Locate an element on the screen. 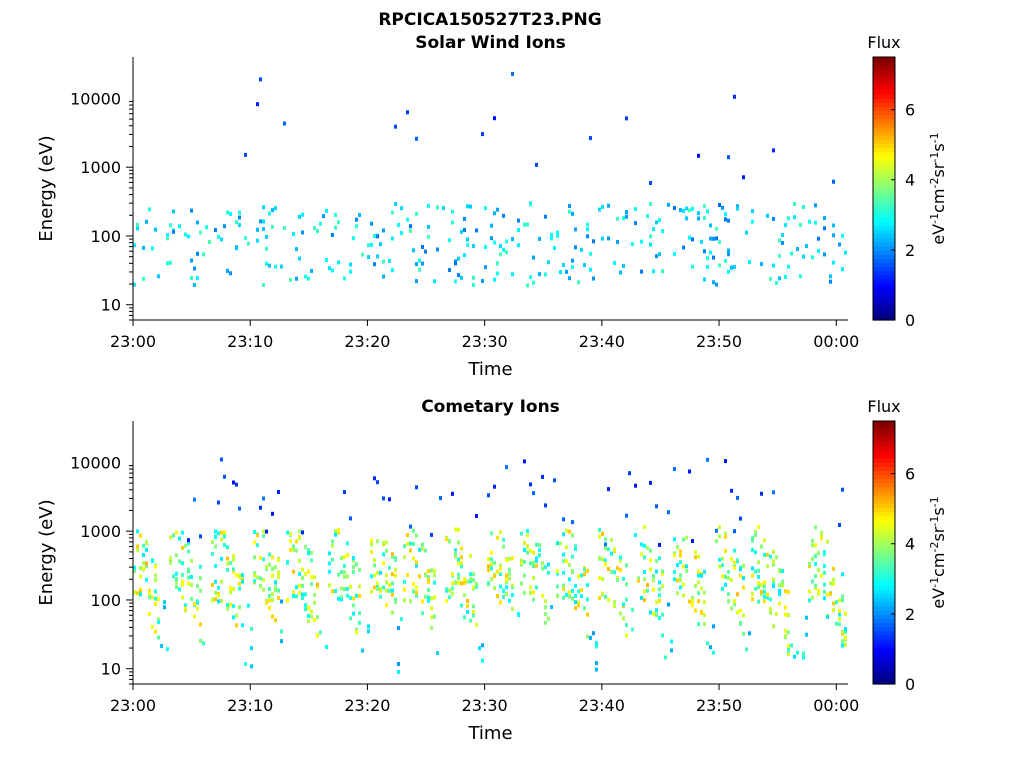 The image size is (1024, 768). colorbar: 0 2 4 6 Flux eV-1cm-2sr-1s-1 is located at coordinates (907, 181).